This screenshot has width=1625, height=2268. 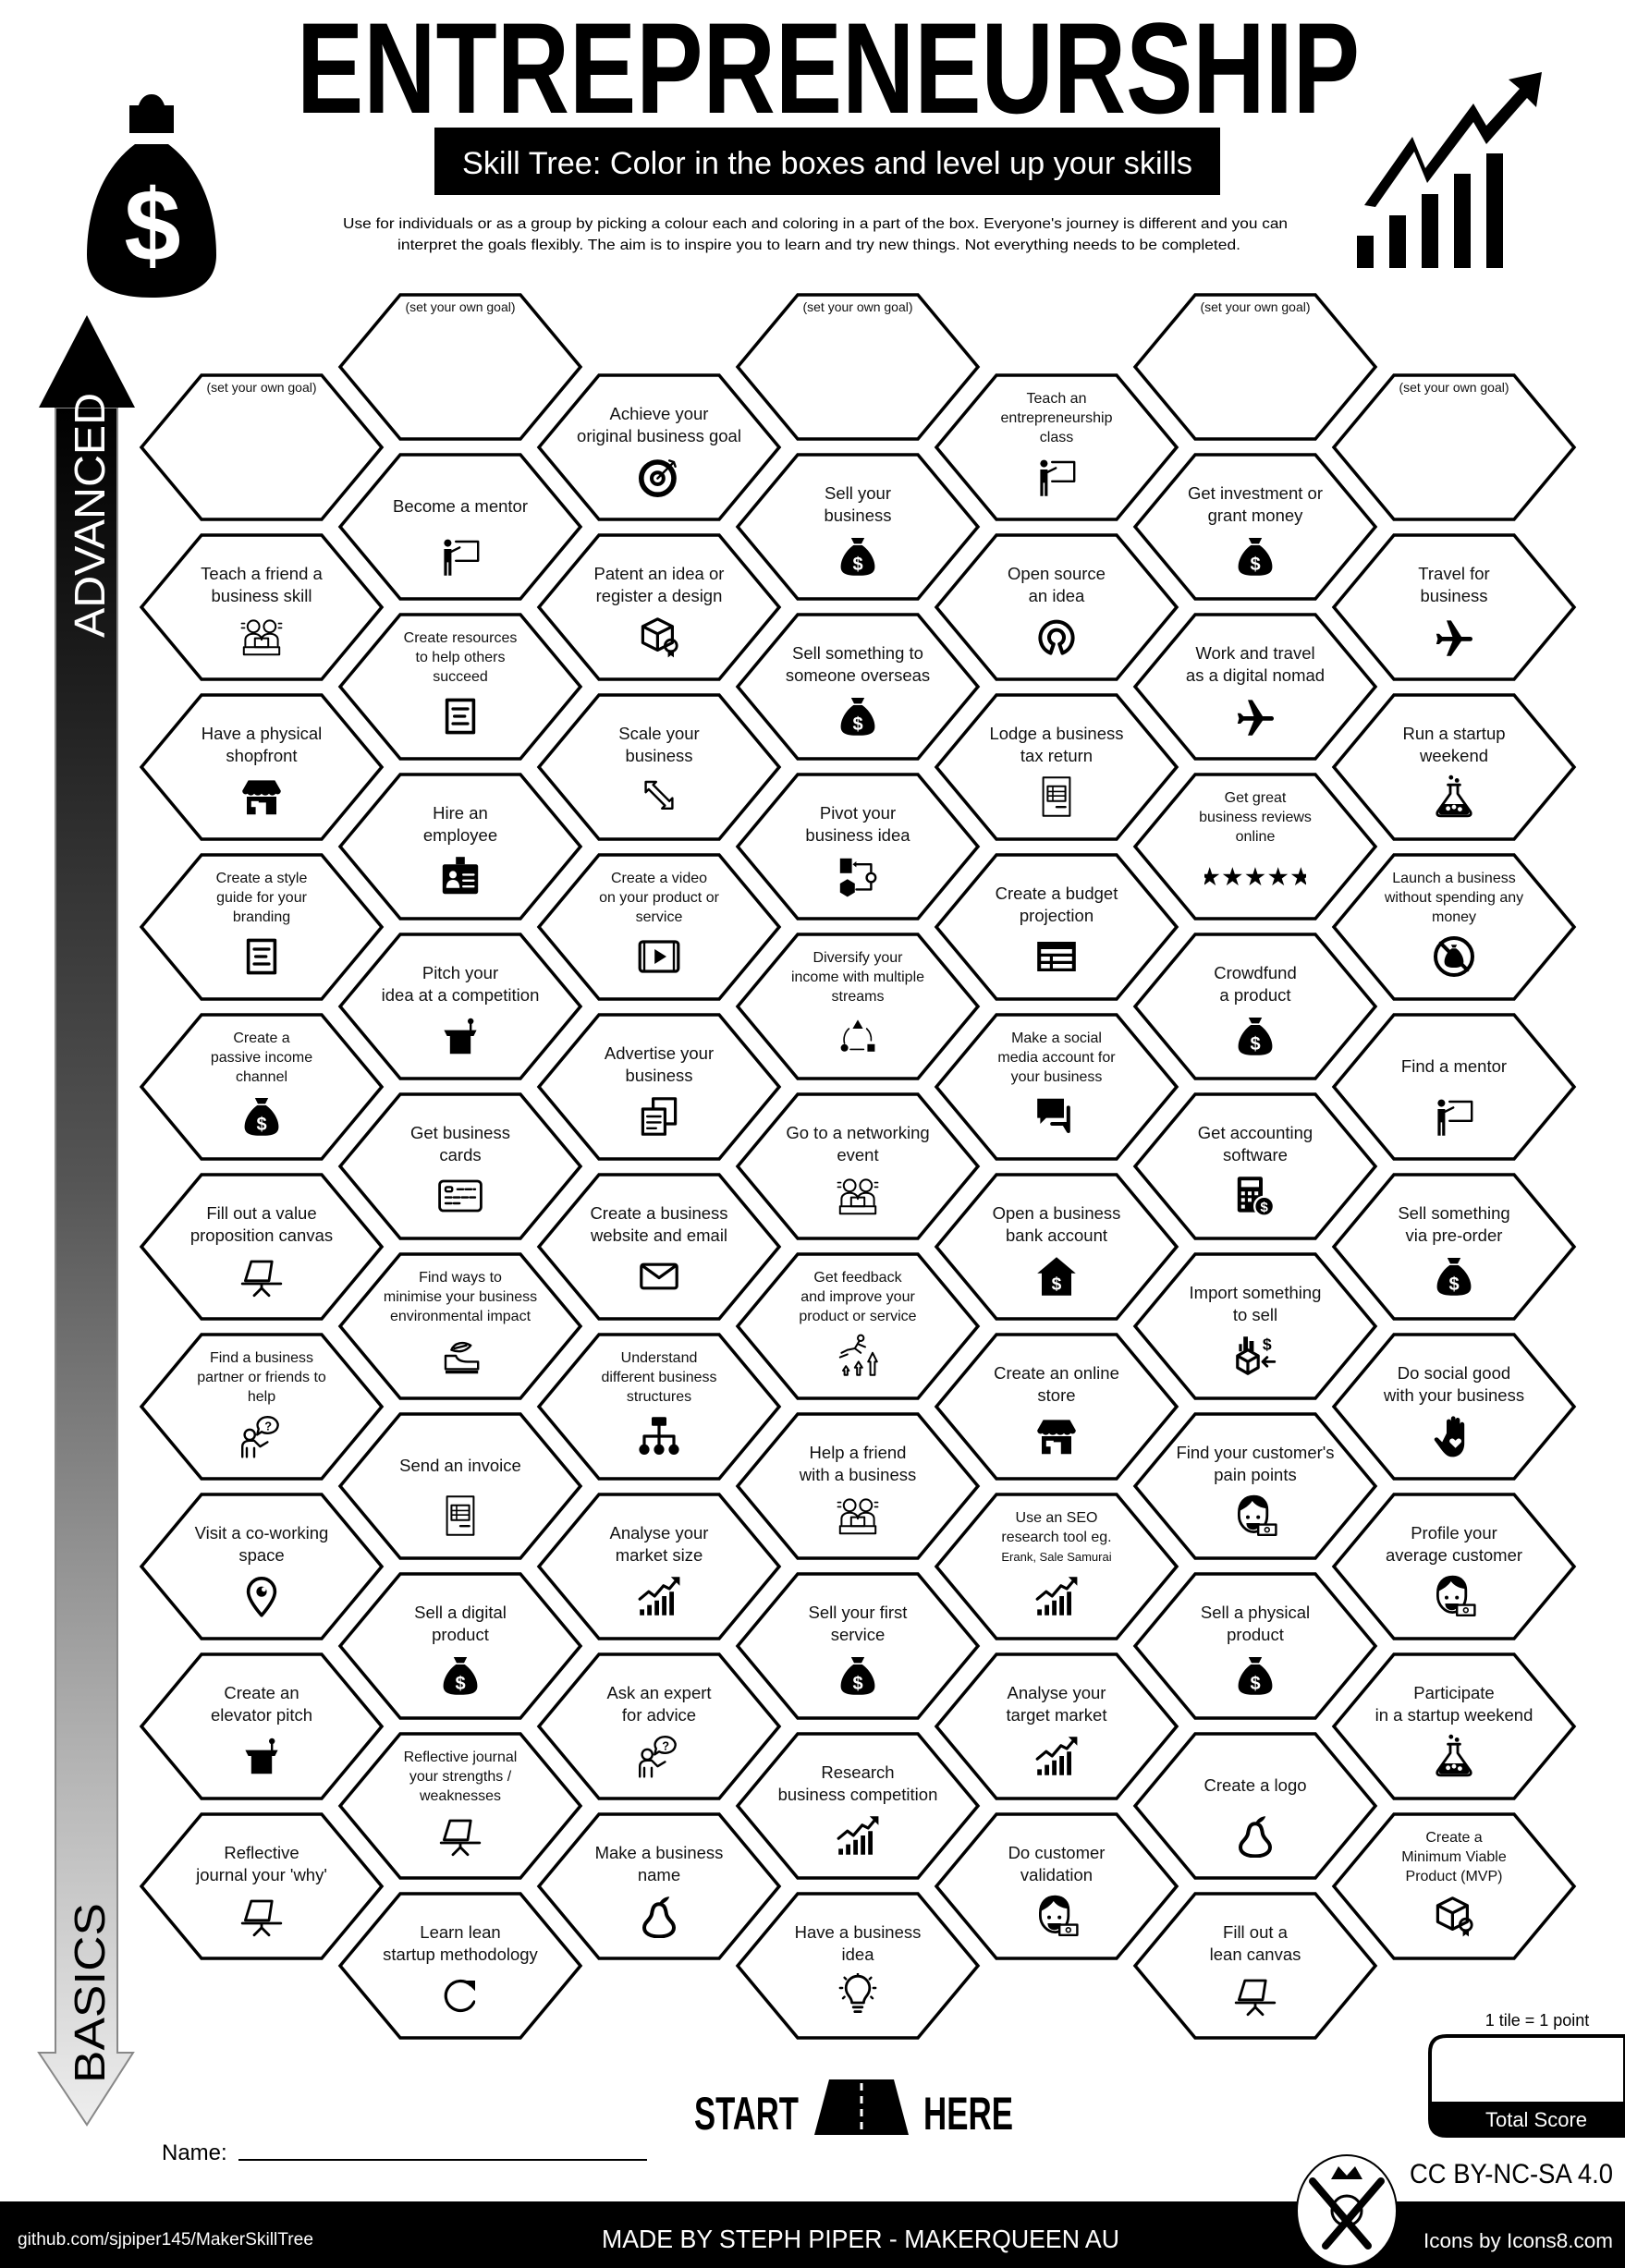 I want to click on skill-tile: Create a budget projection, so click(x=1057, y=927).